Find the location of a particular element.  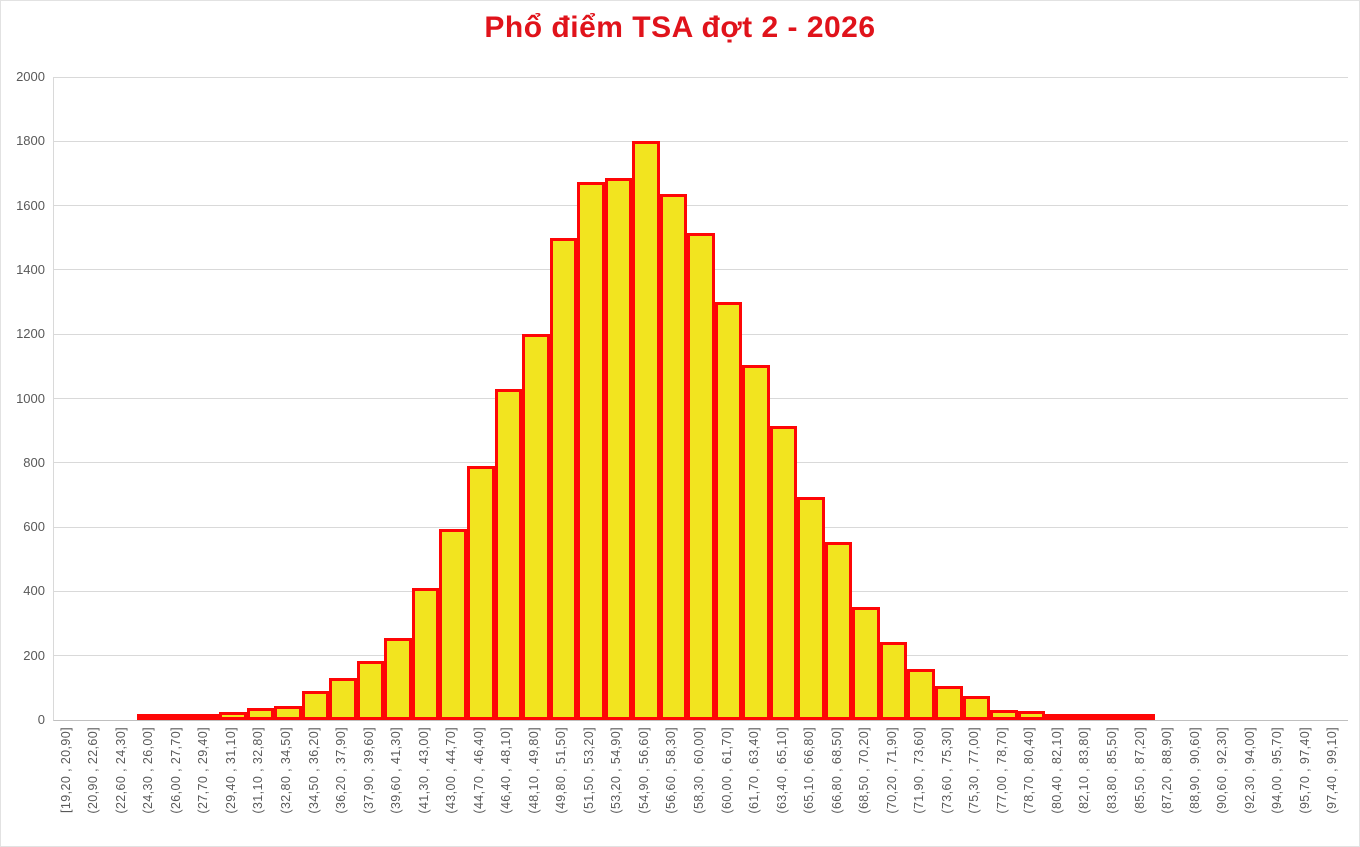

x-axis-tick-label: (71,90 , 73,60] is located at coordinates (919, 770).